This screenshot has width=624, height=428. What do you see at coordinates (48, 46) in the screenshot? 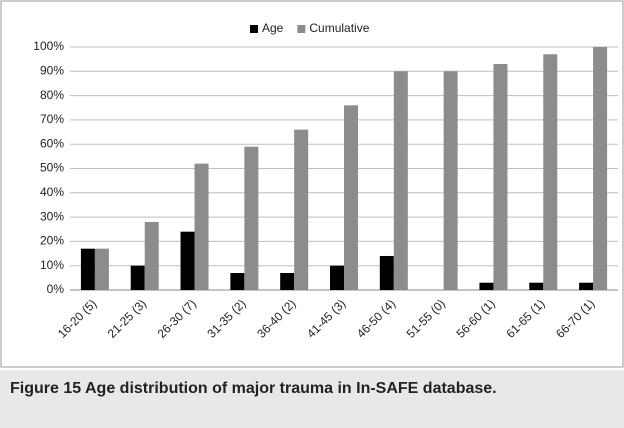
I see `y-tick-label: 100%` at bounding box center [48, 46].